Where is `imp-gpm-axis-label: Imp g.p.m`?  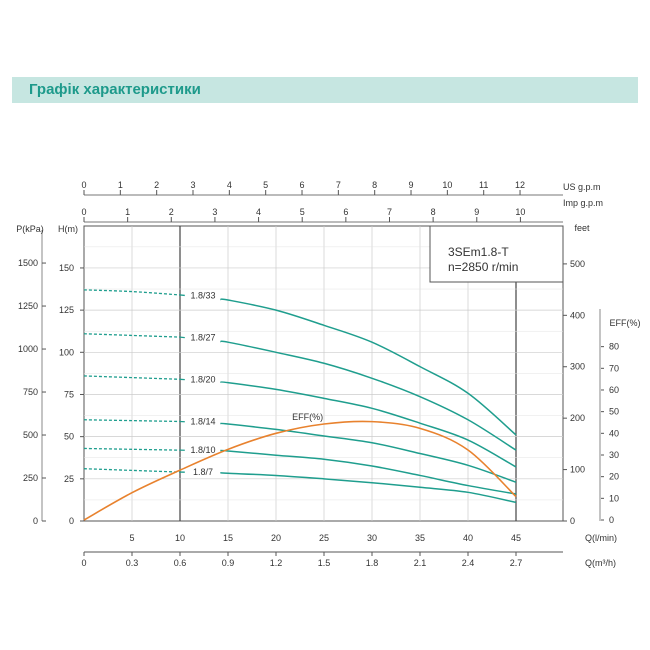
imp-gpm-axis-label: Imp g.p.m is located at coordinates (583, 203).